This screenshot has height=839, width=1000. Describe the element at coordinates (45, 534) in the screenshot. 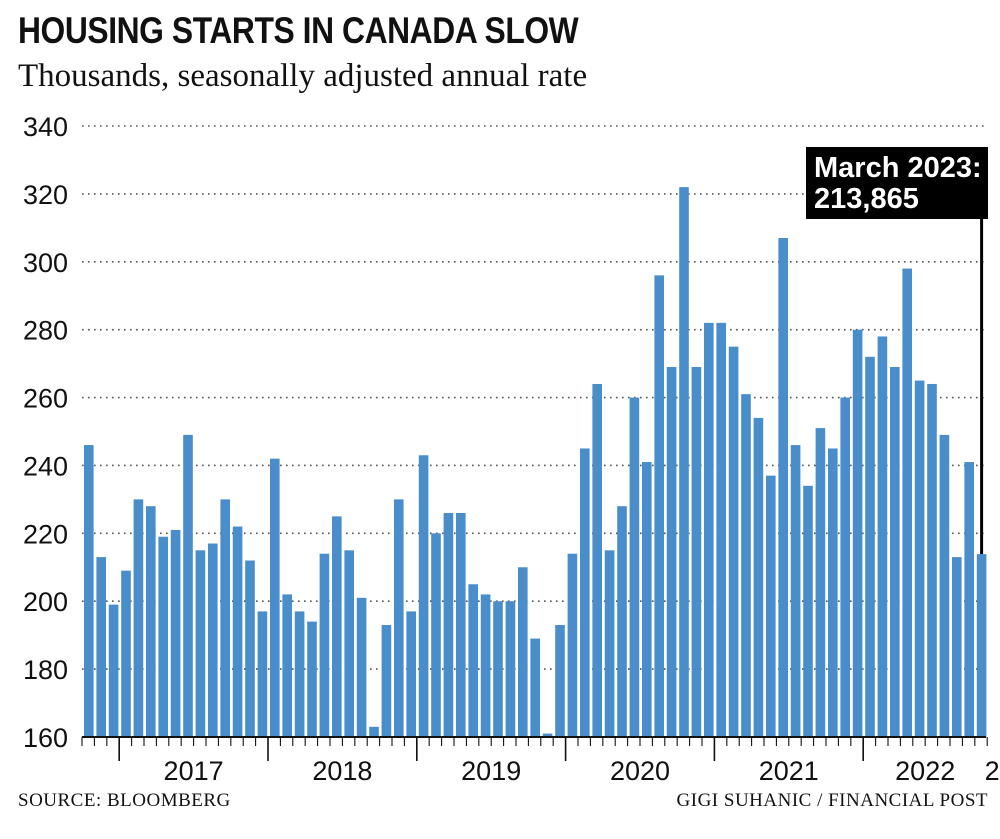

I see `y-tick-label: 220` at that location.